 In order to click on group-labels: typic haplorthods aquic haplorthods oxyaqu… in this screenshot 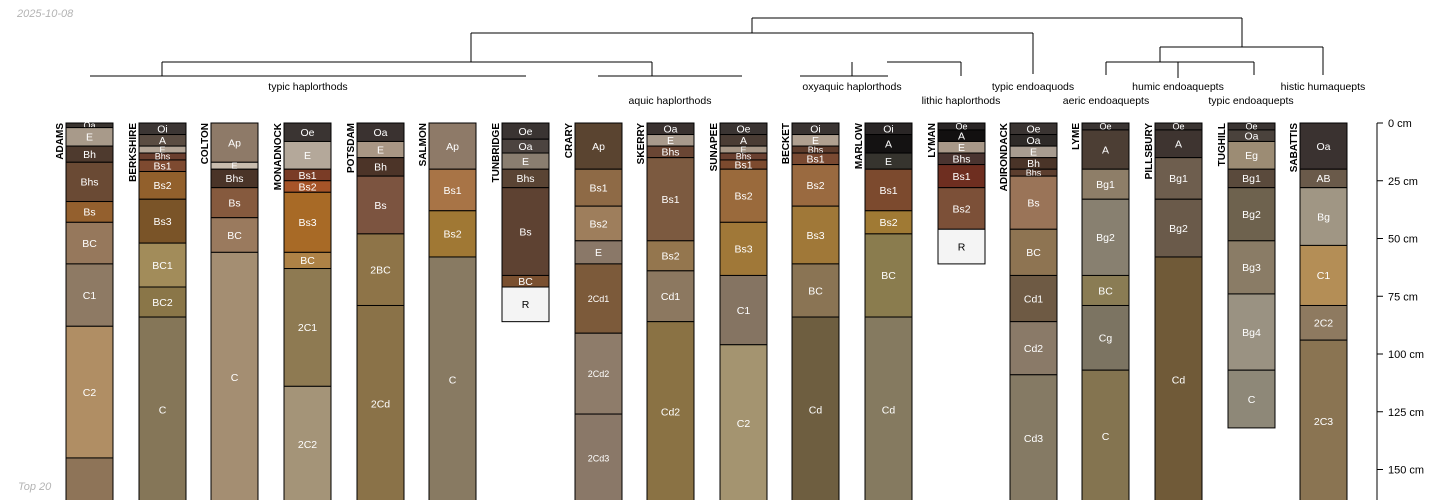, I will do `click(816, 94)`.